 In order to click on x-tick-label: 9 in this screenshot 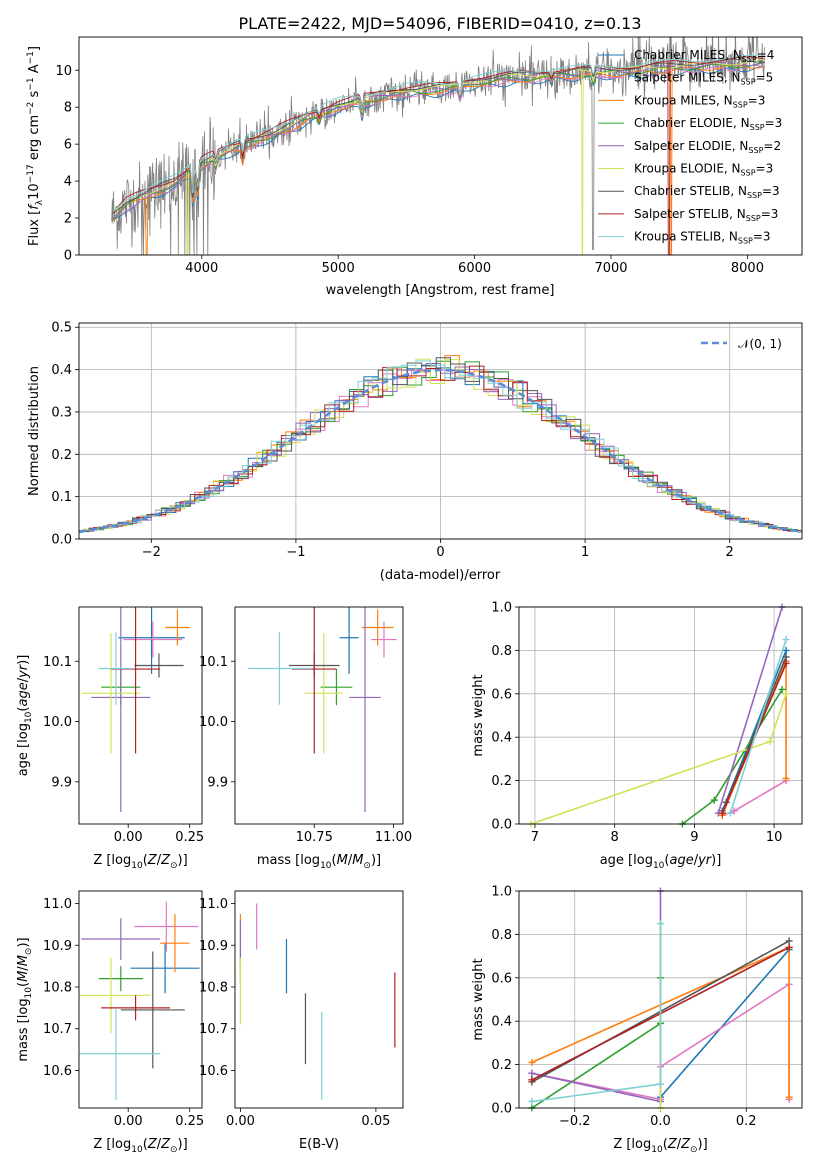, I will do `click(694, 837)`.